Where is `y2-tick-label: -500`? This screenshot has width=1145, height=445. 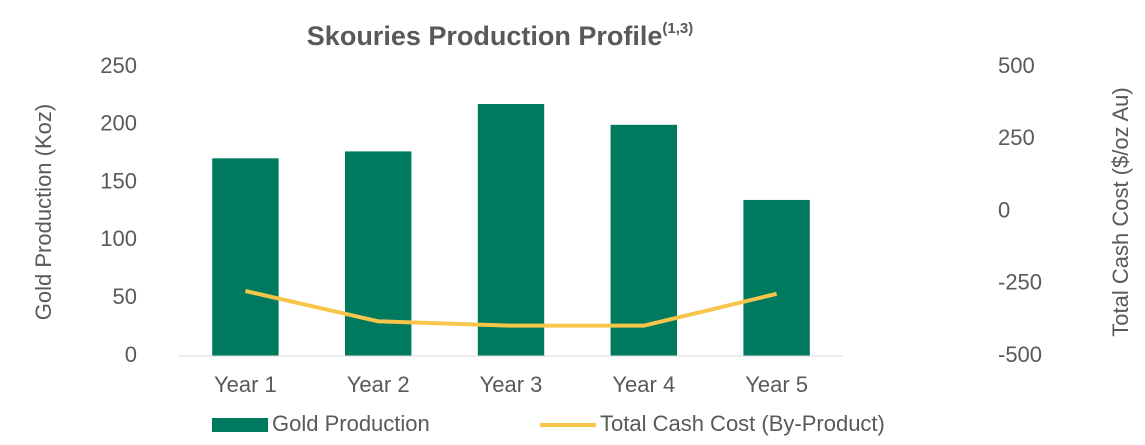 y2-tick-label: -500 is located at coordinates (1020, 354).